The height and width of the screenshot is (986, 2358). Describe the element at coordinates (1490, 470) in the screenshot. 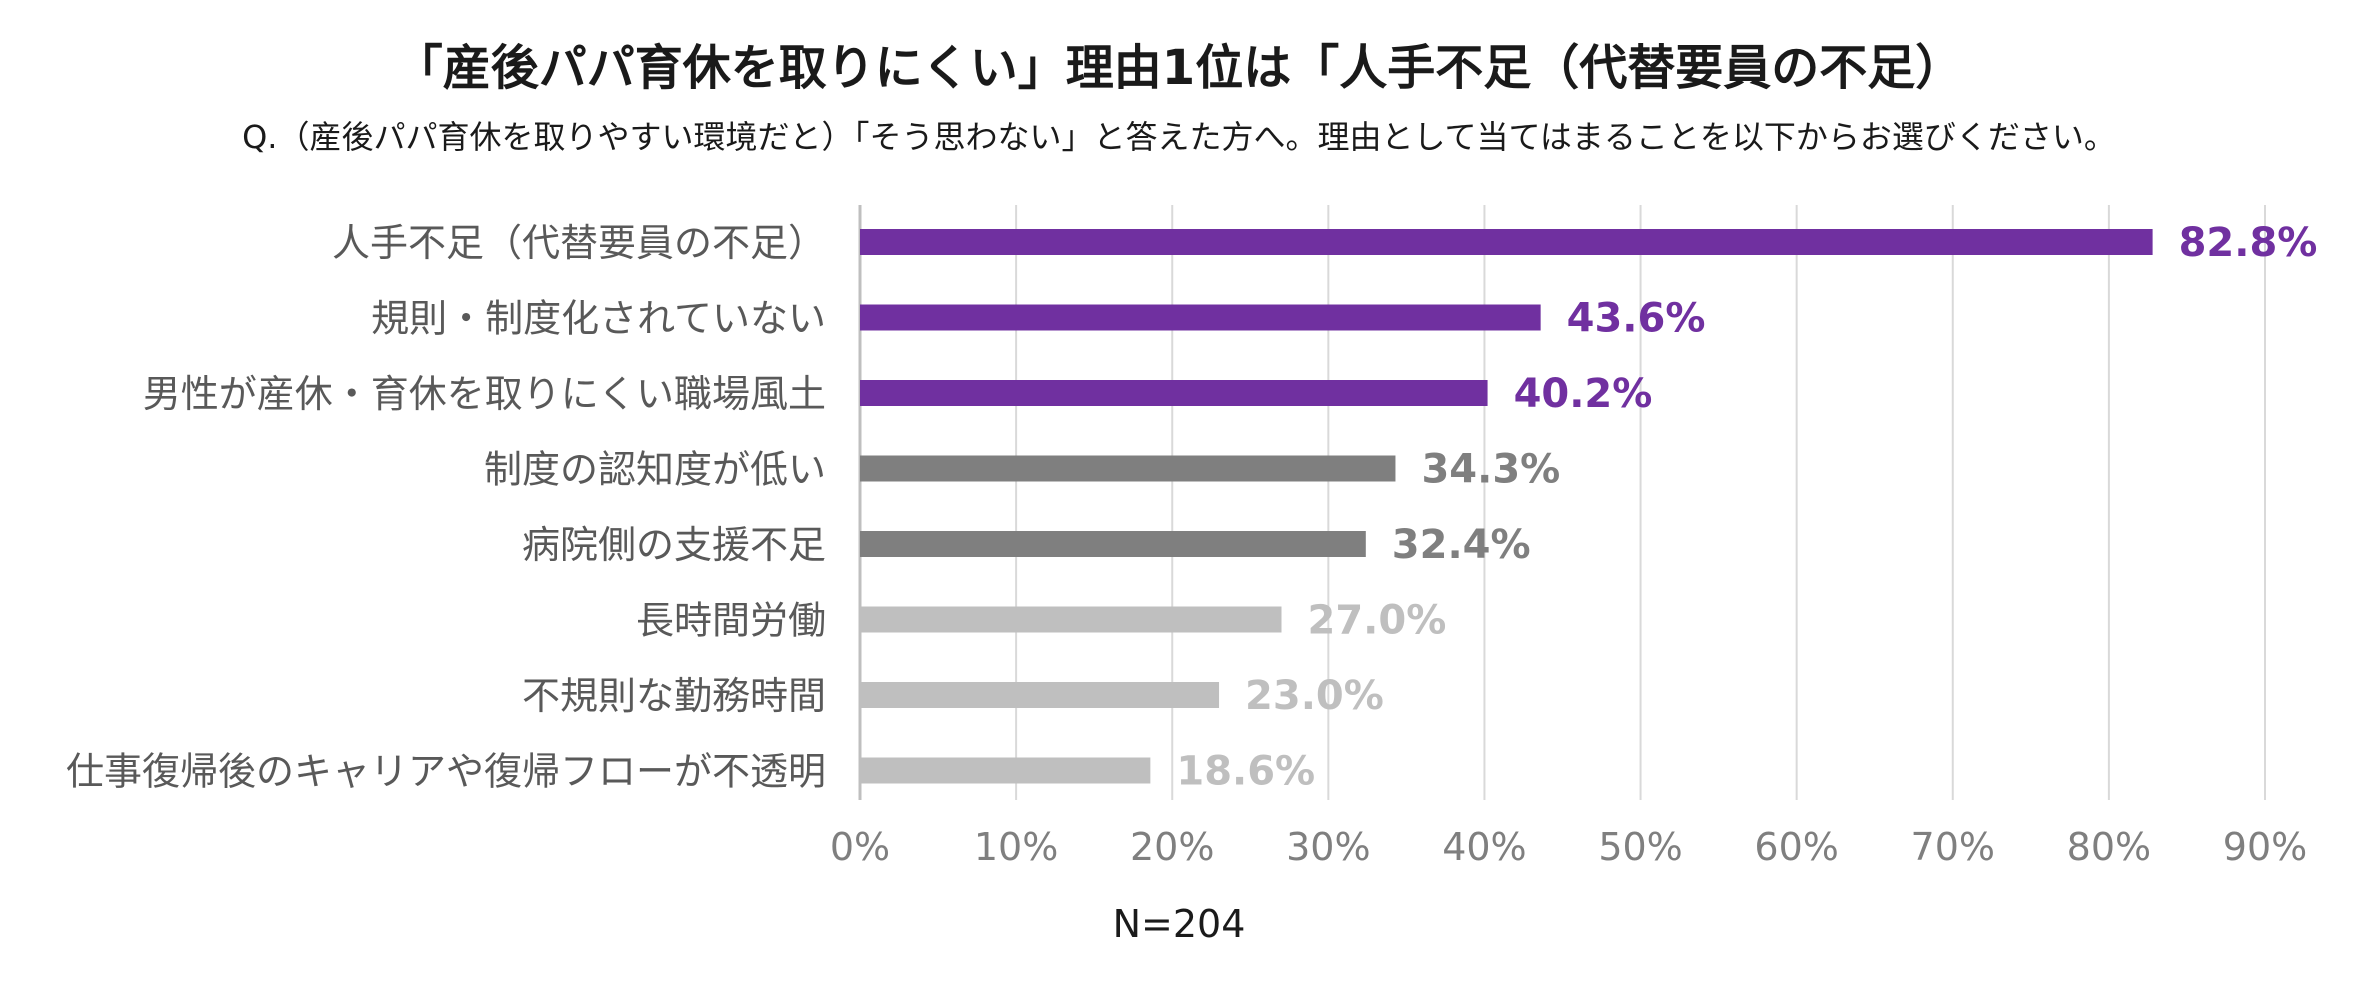

I see `data-label: 34.3%` at that location.